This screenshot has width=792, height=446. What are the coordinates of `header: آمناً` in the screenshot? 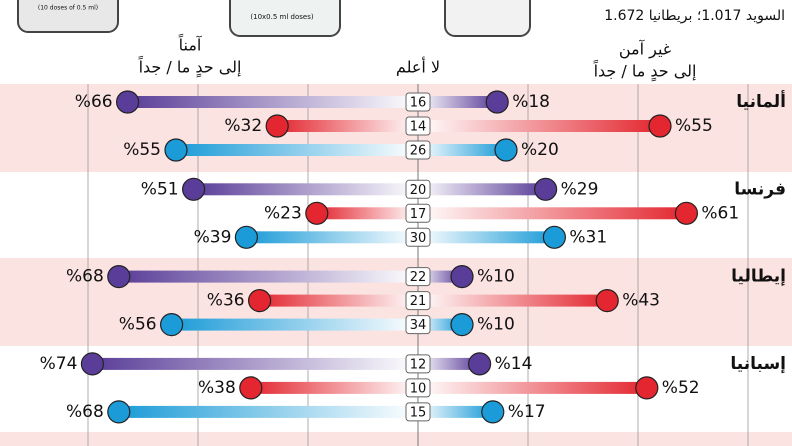 It's located at (190, 44).